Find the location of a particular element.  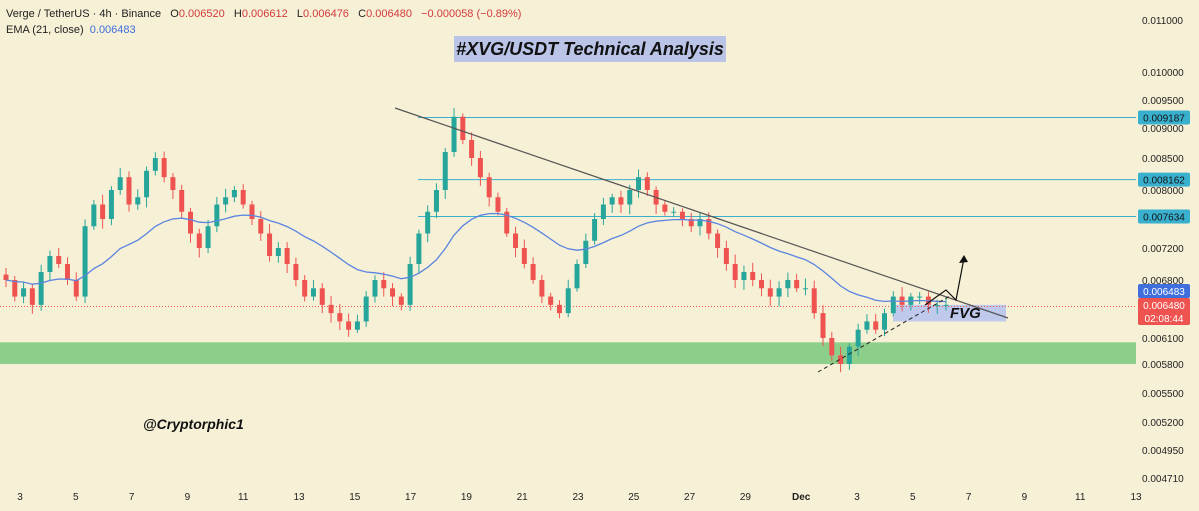

high-value: 0.006612 is located at coordinates (264, 14).